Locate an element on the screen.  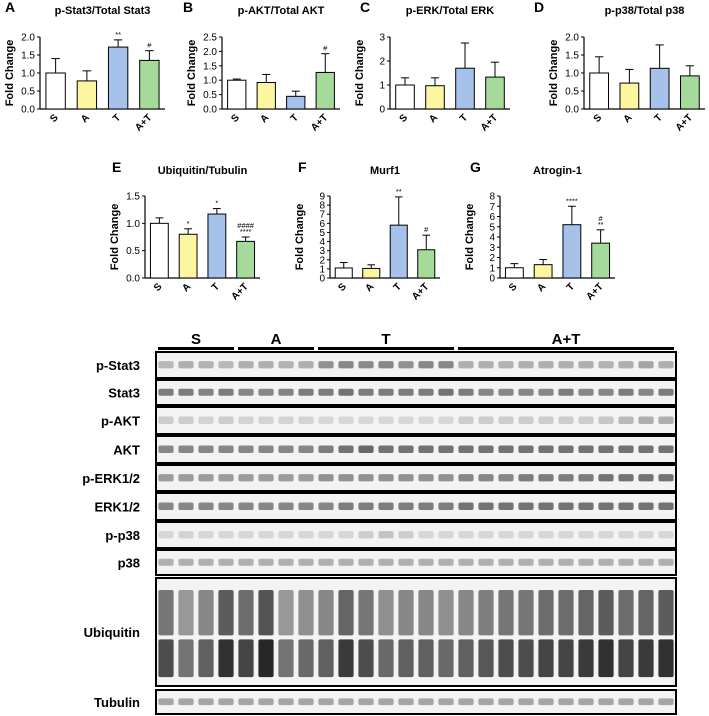
bar-g is located at coordinates (601, 260).